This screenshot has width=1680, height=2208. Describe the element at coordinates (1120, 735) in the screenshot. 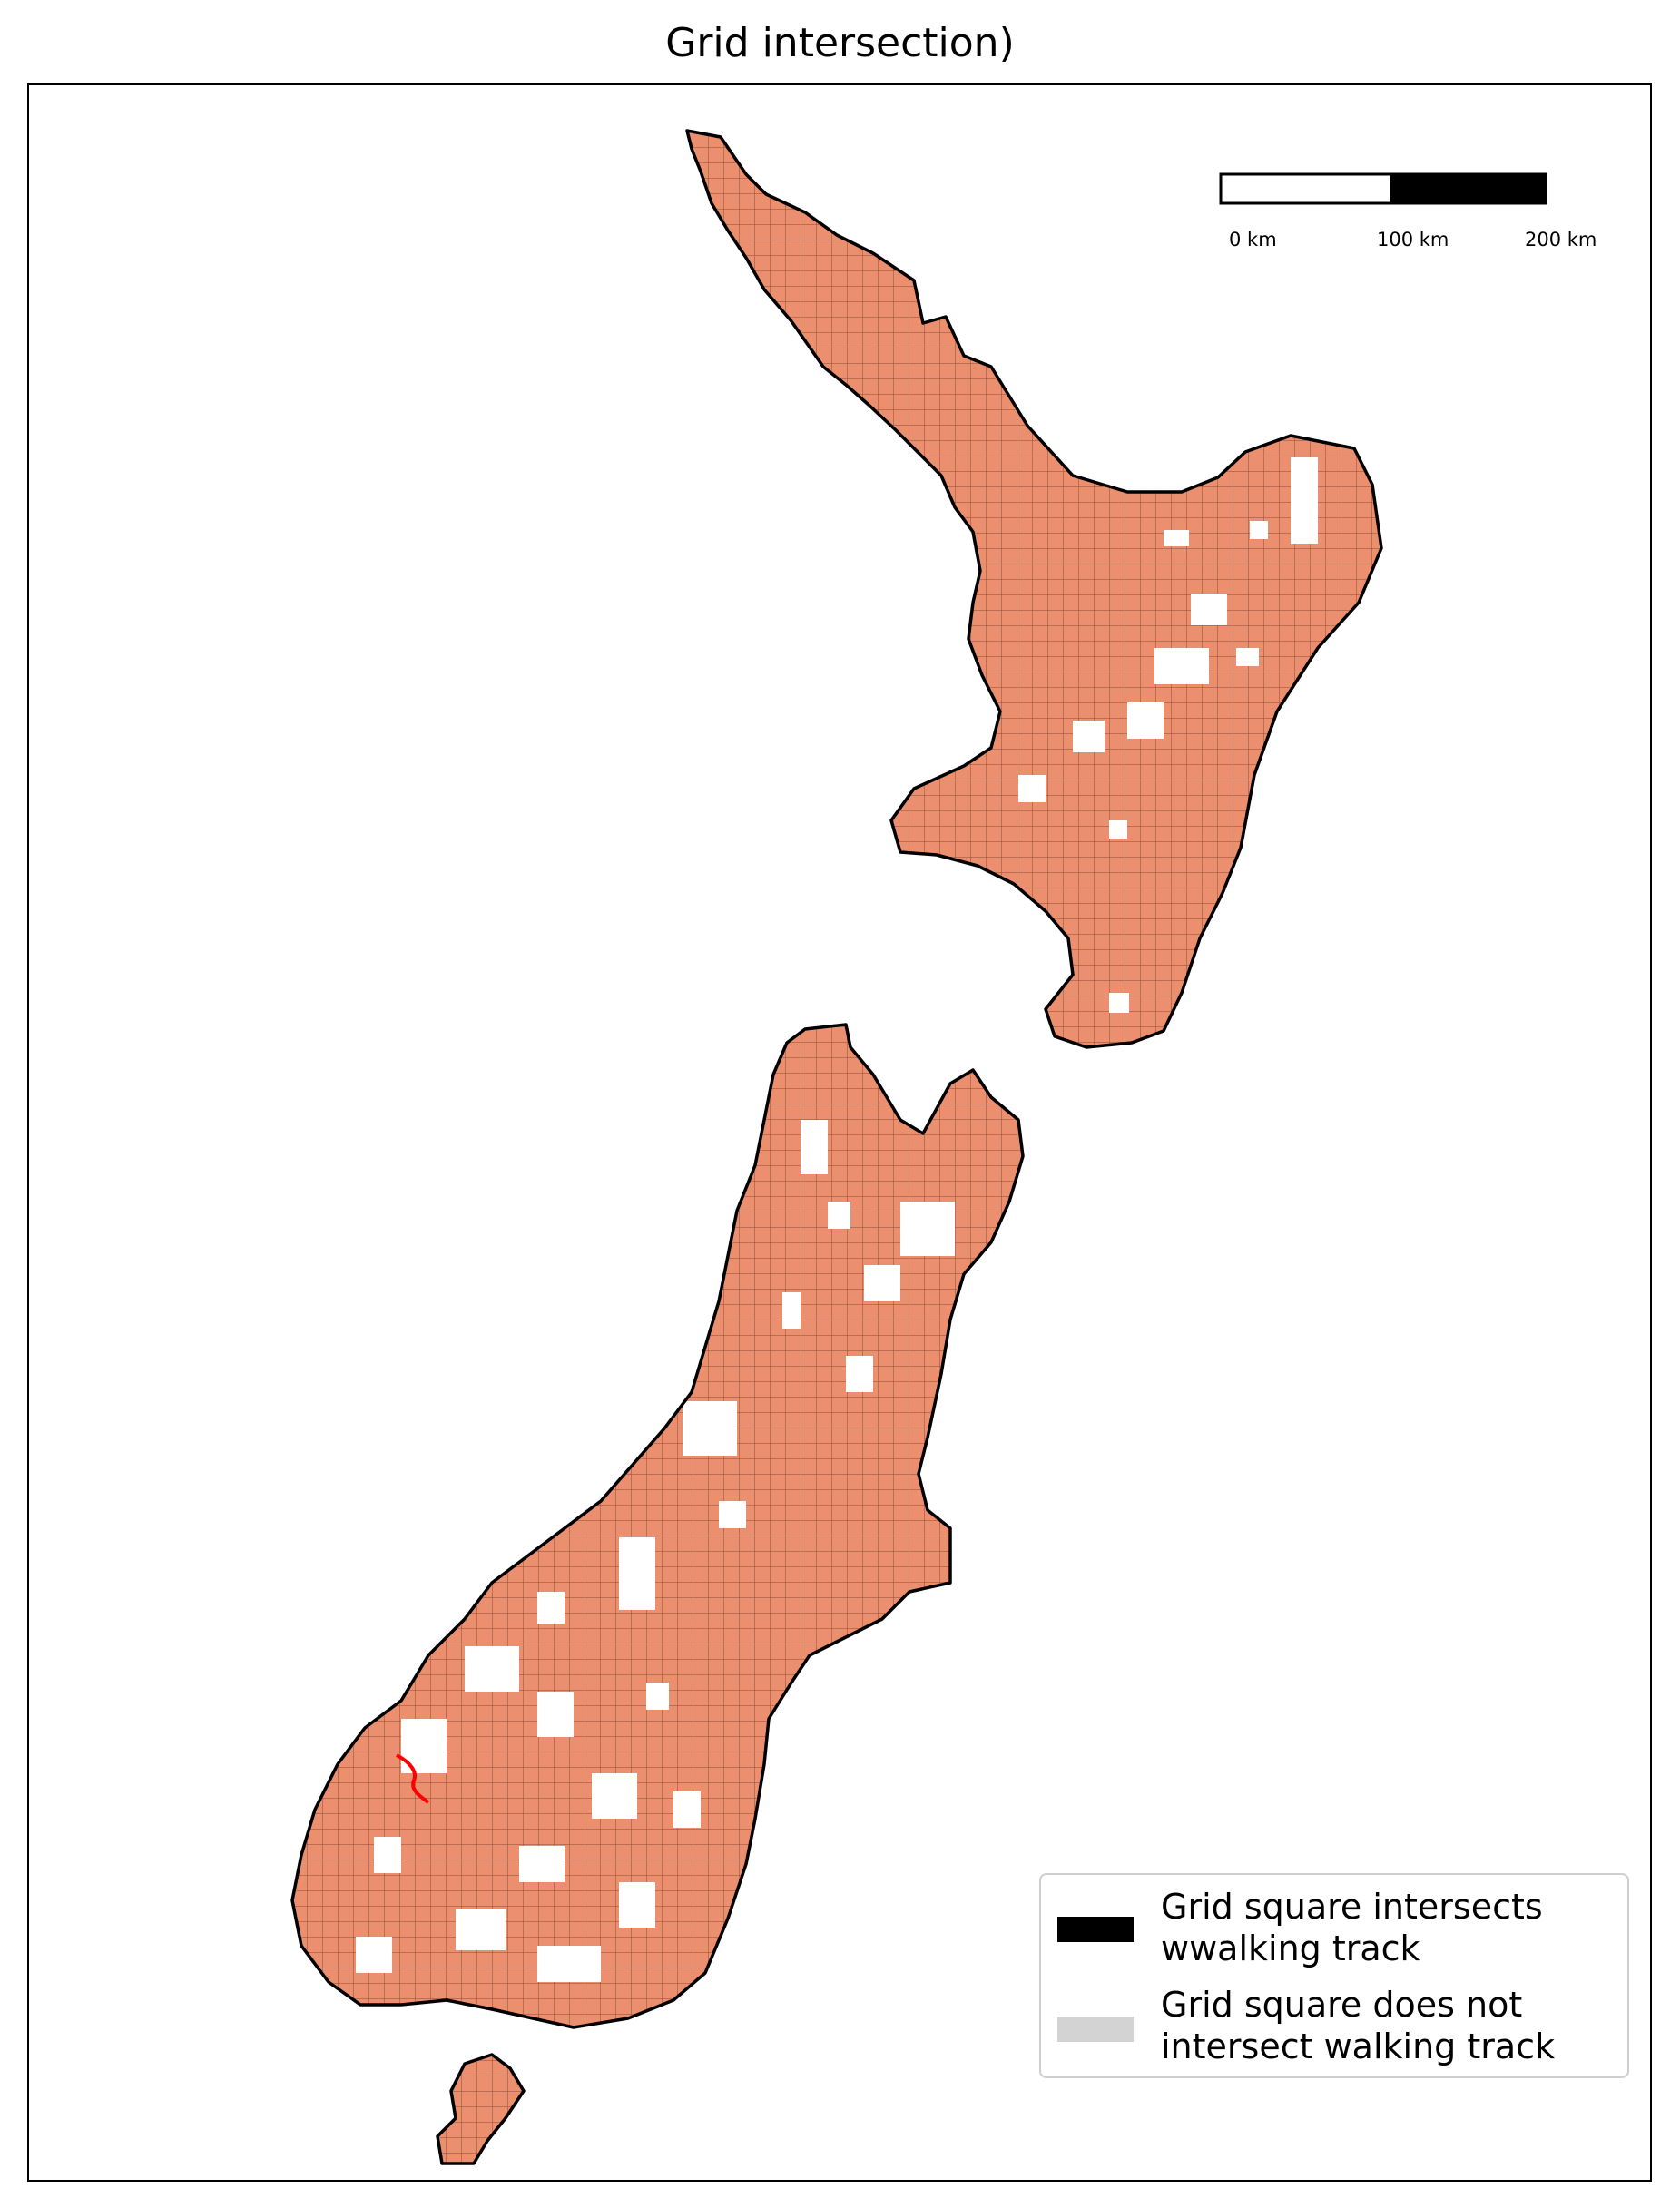

I see `north-island-gaps` at that location.